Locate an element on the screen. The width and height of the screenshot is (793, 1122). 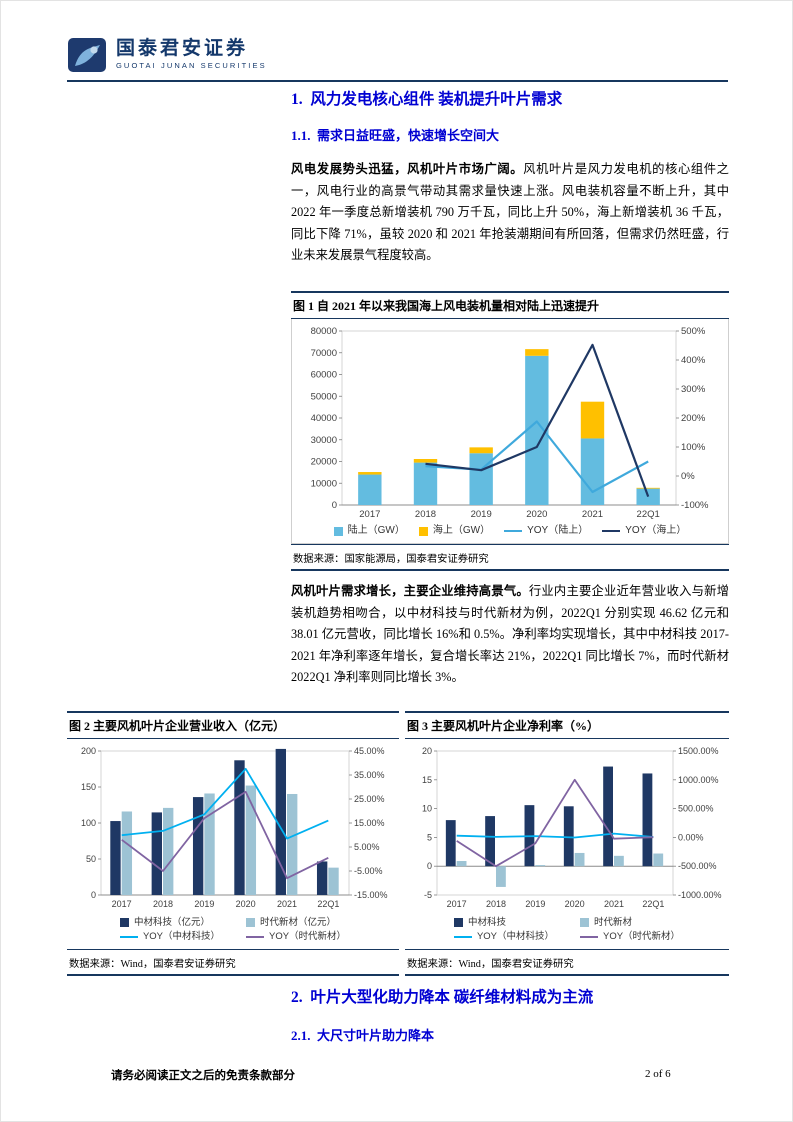
svg-text: 10 is located at coordinates (427, 809).